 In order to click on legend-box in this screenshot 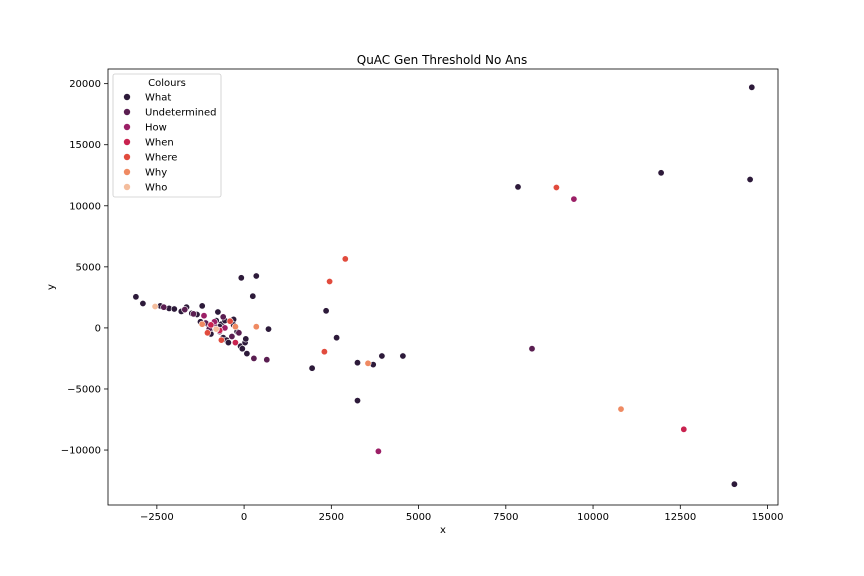, I will do `click(167, 135)`.